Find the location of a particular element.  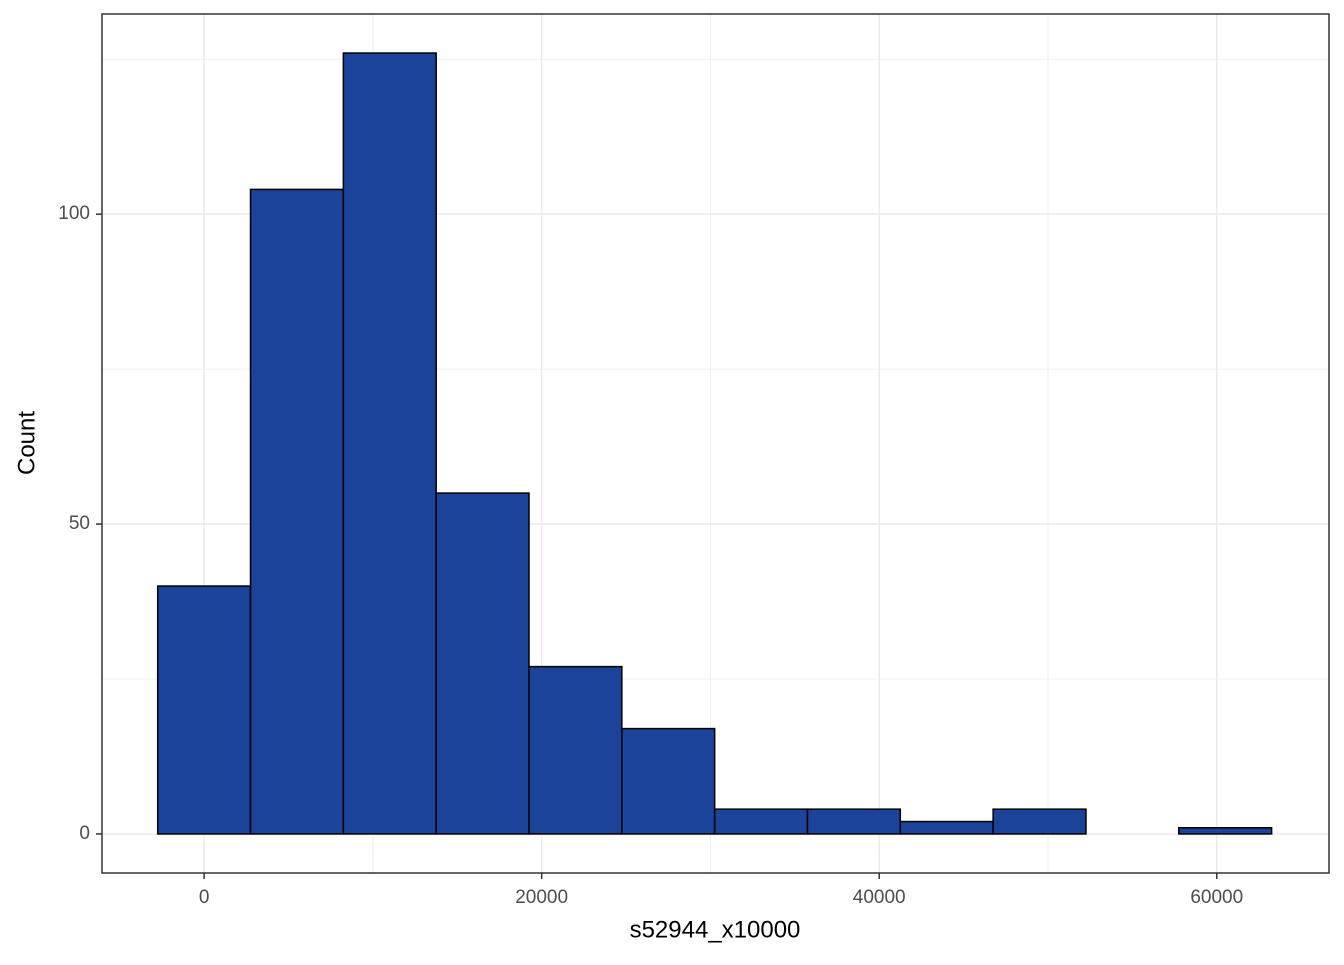

x-axis-label: s52944_x10000 is located at coordinates (715, 929).